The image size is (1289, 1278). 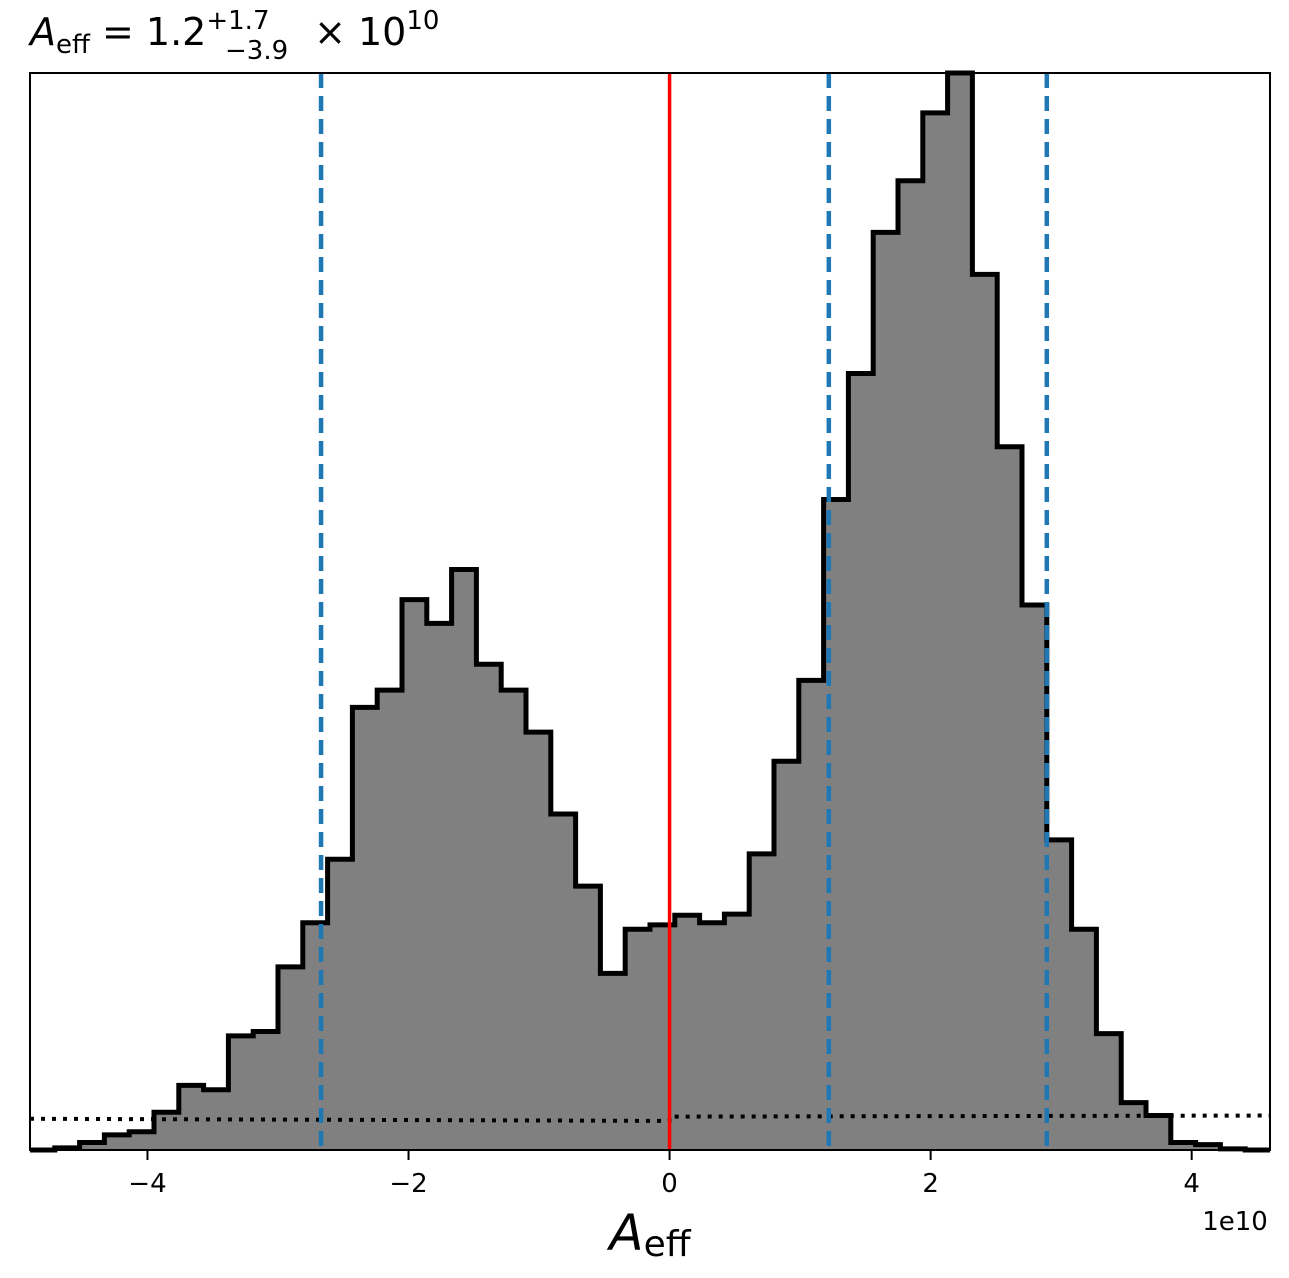 I want to click on x-tick-label: −2, so click(x=408, y=1184).